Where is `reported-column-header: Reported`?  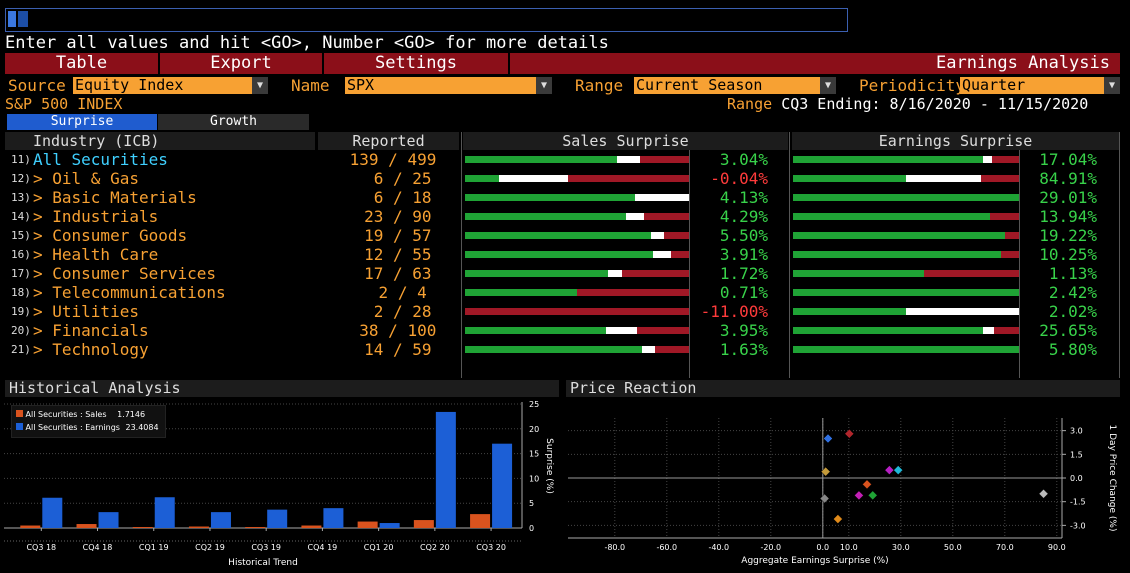 reported-column-header: Reported is located at coordinates (388, 141).